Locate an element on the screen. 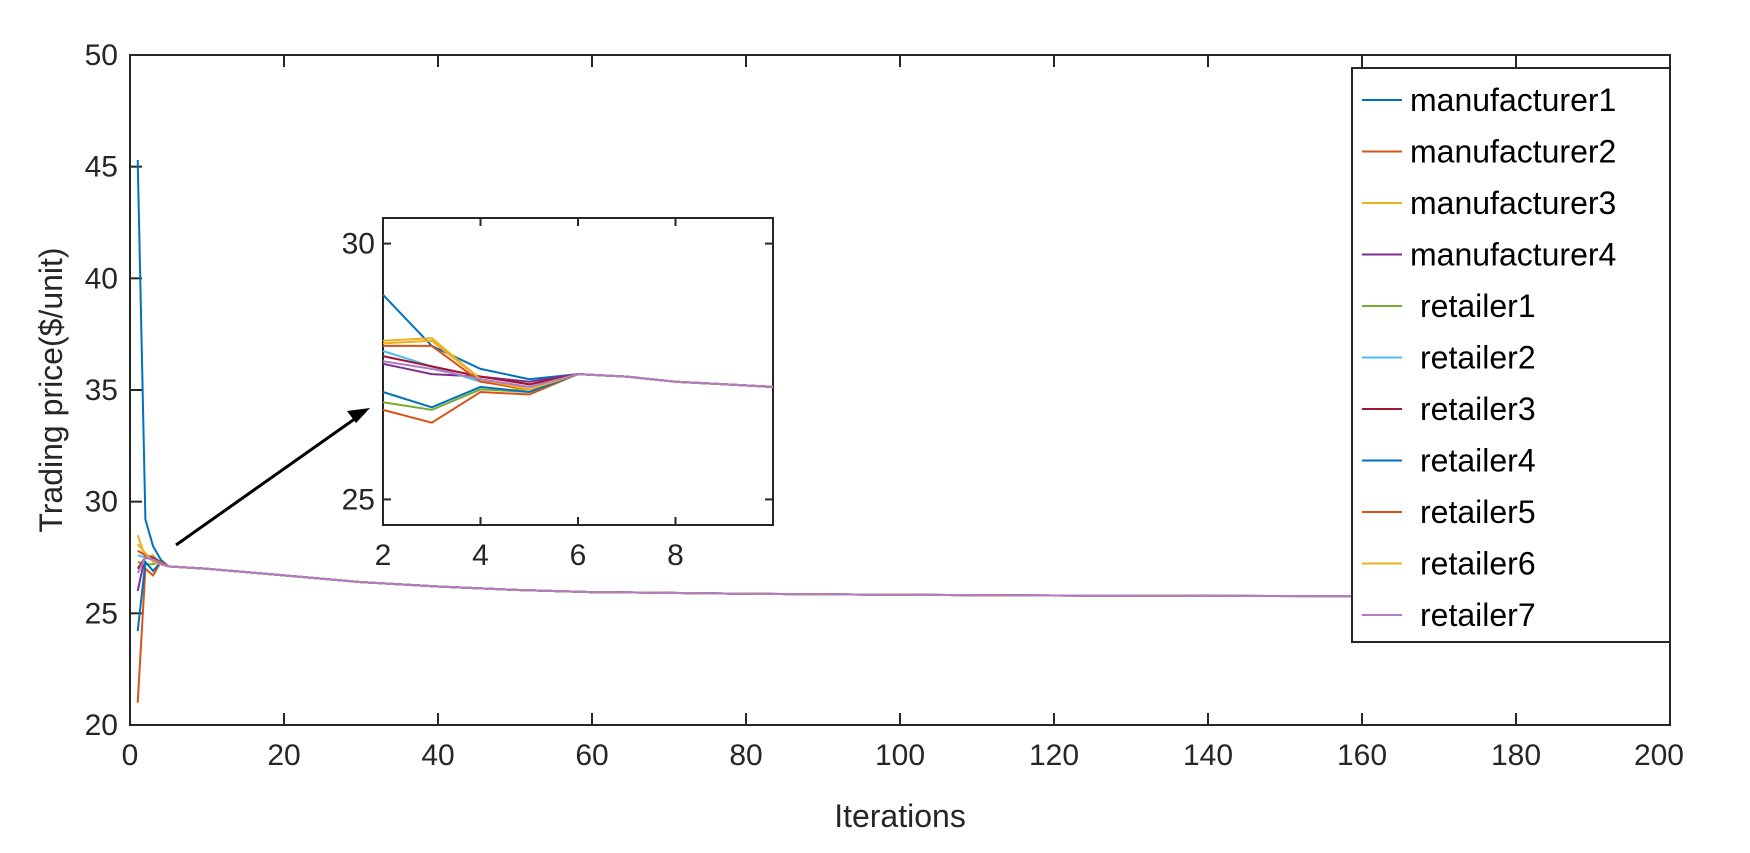 This screenshot has width=1750, height=853. legend-label: retailer7 is located at coordinates (1478, 615).